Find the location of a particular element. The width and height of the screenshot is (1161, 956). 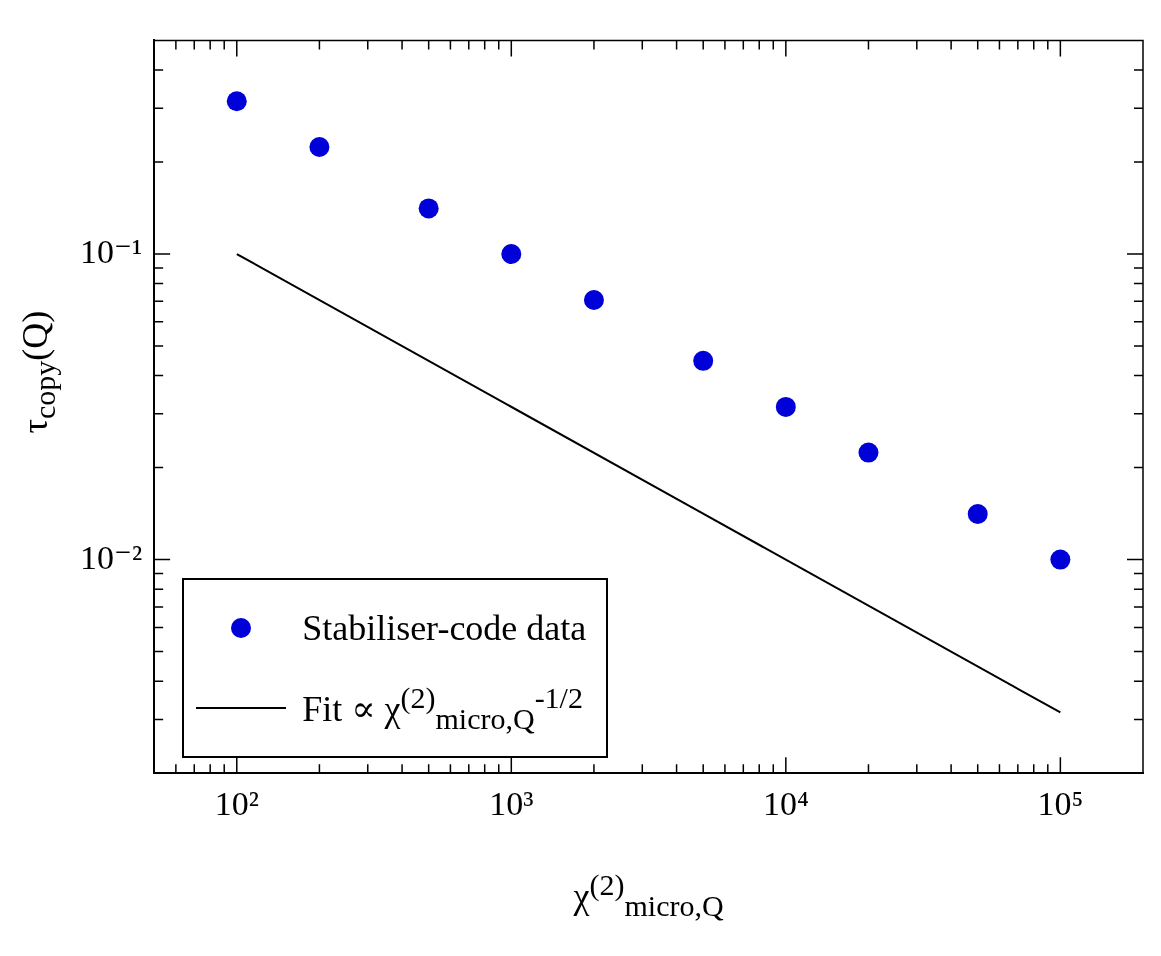

y-tick-label: 10⁻² is located at coordinates (111, 557).